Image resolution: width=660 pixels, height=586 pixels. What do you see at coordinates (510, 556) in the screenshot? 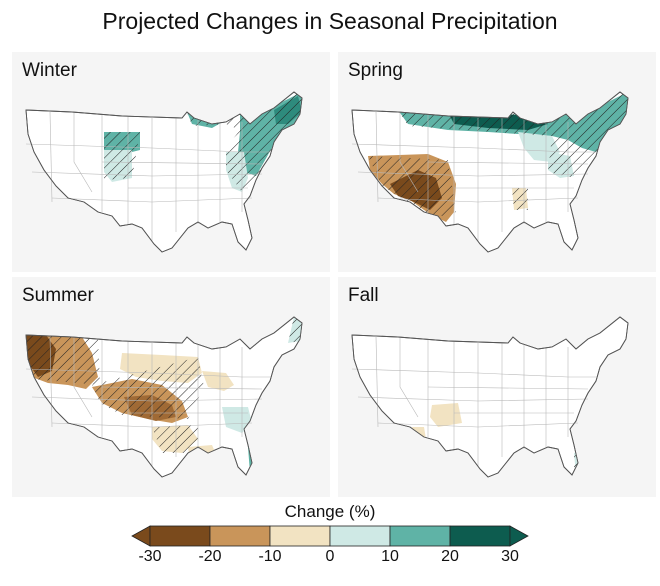
I see `colorbar-tick-label: 30` at bounding box center [510, 556].